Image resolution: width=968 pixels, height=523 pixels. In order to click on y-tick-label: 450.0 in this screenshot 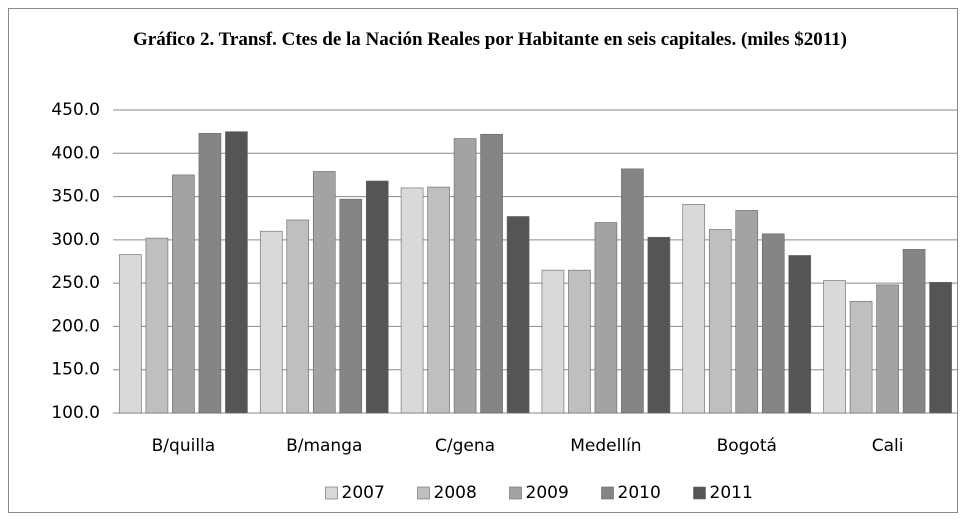, I will do `click(75, 110)`.